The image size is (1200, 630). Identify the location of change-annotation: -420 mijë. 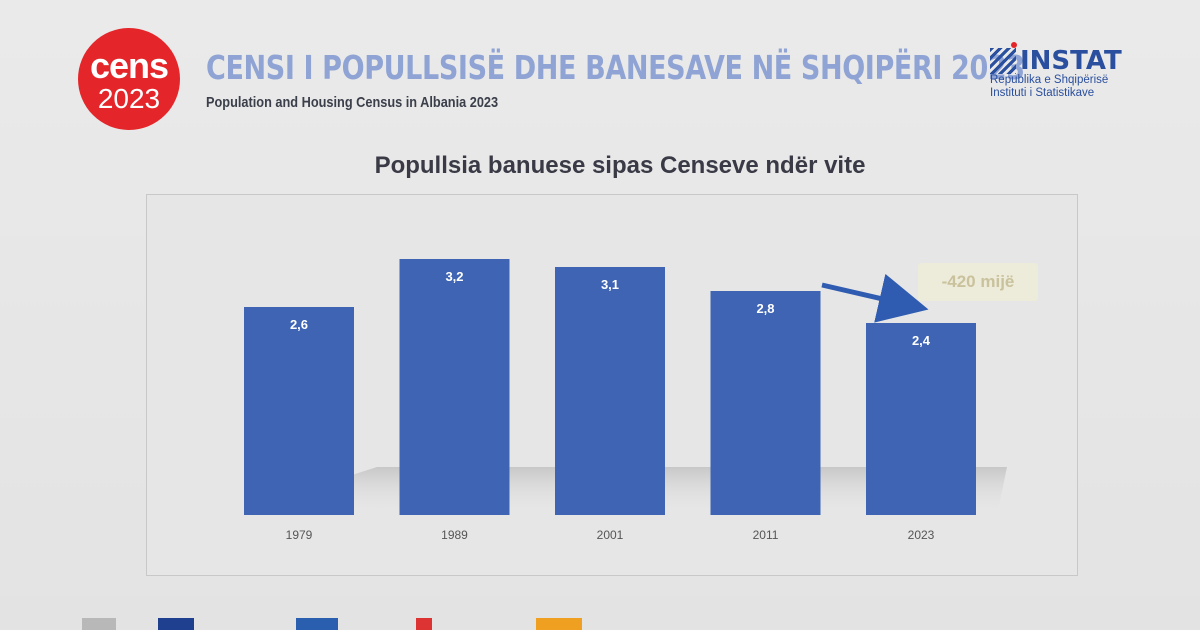
(978, 282).